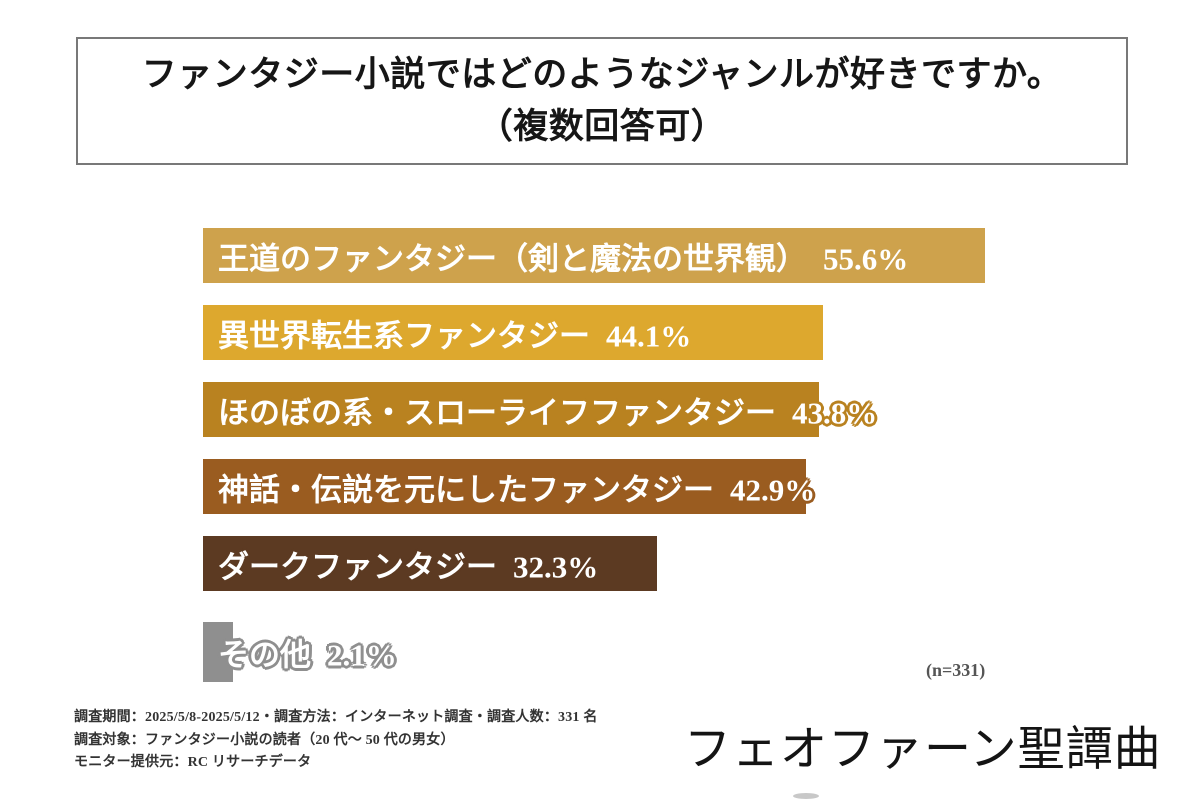 The height and width of the screenshot is (800, 1200). I want to click on cropped-logo-mark, so click(806, 796).